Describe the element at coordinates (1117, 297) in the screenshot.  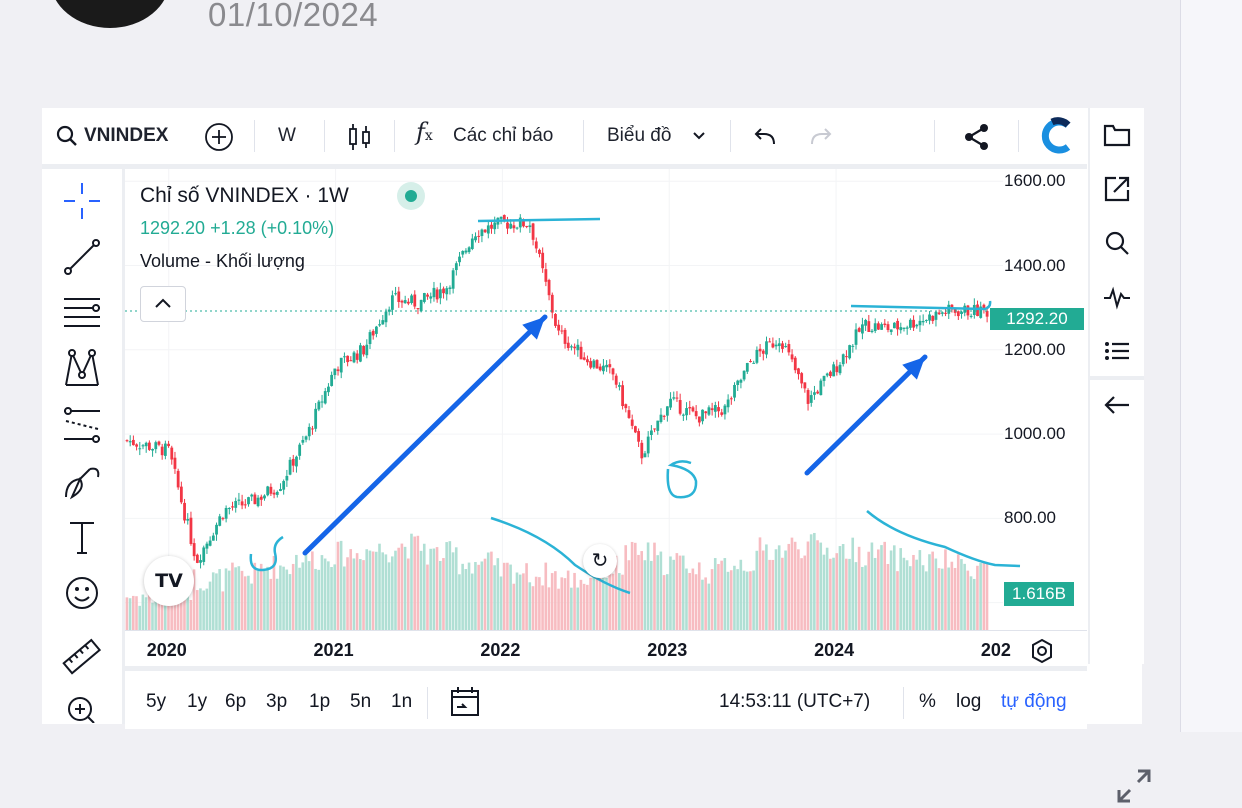
I see `pulse-icon` at that location.